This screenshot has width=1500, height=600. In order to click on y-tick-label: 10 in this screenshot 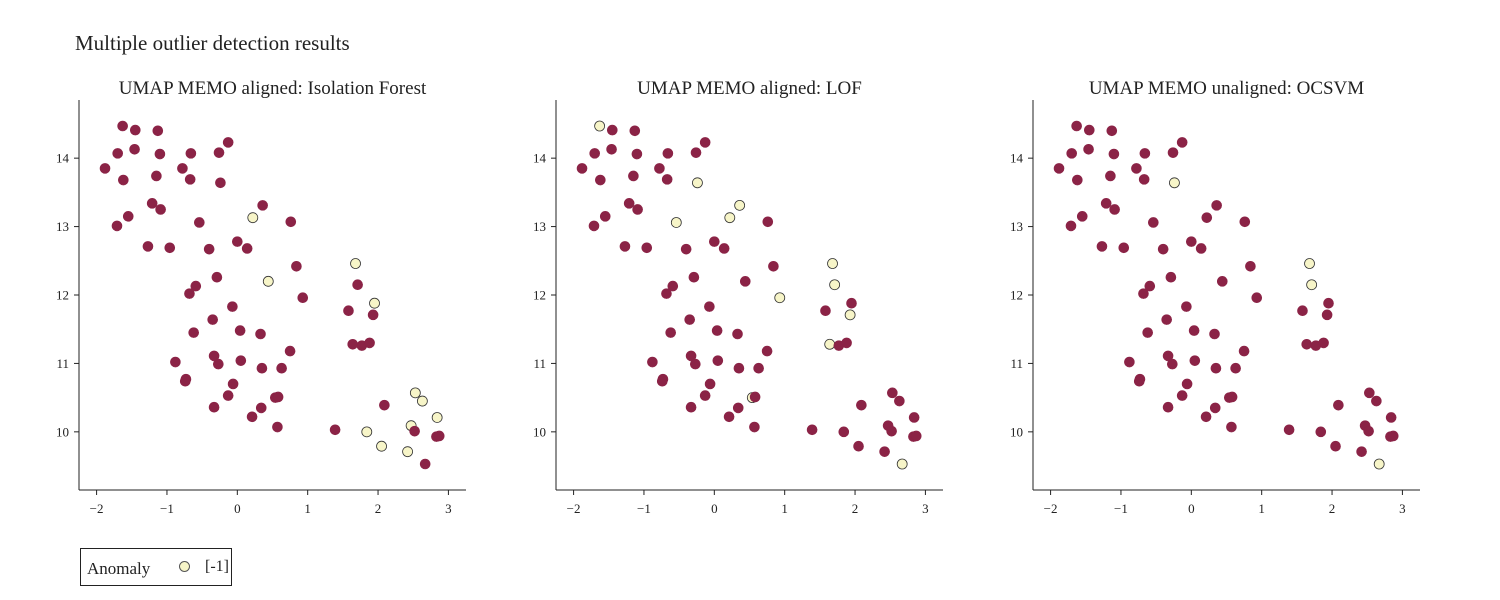, I will do `click(1016, 431)`.